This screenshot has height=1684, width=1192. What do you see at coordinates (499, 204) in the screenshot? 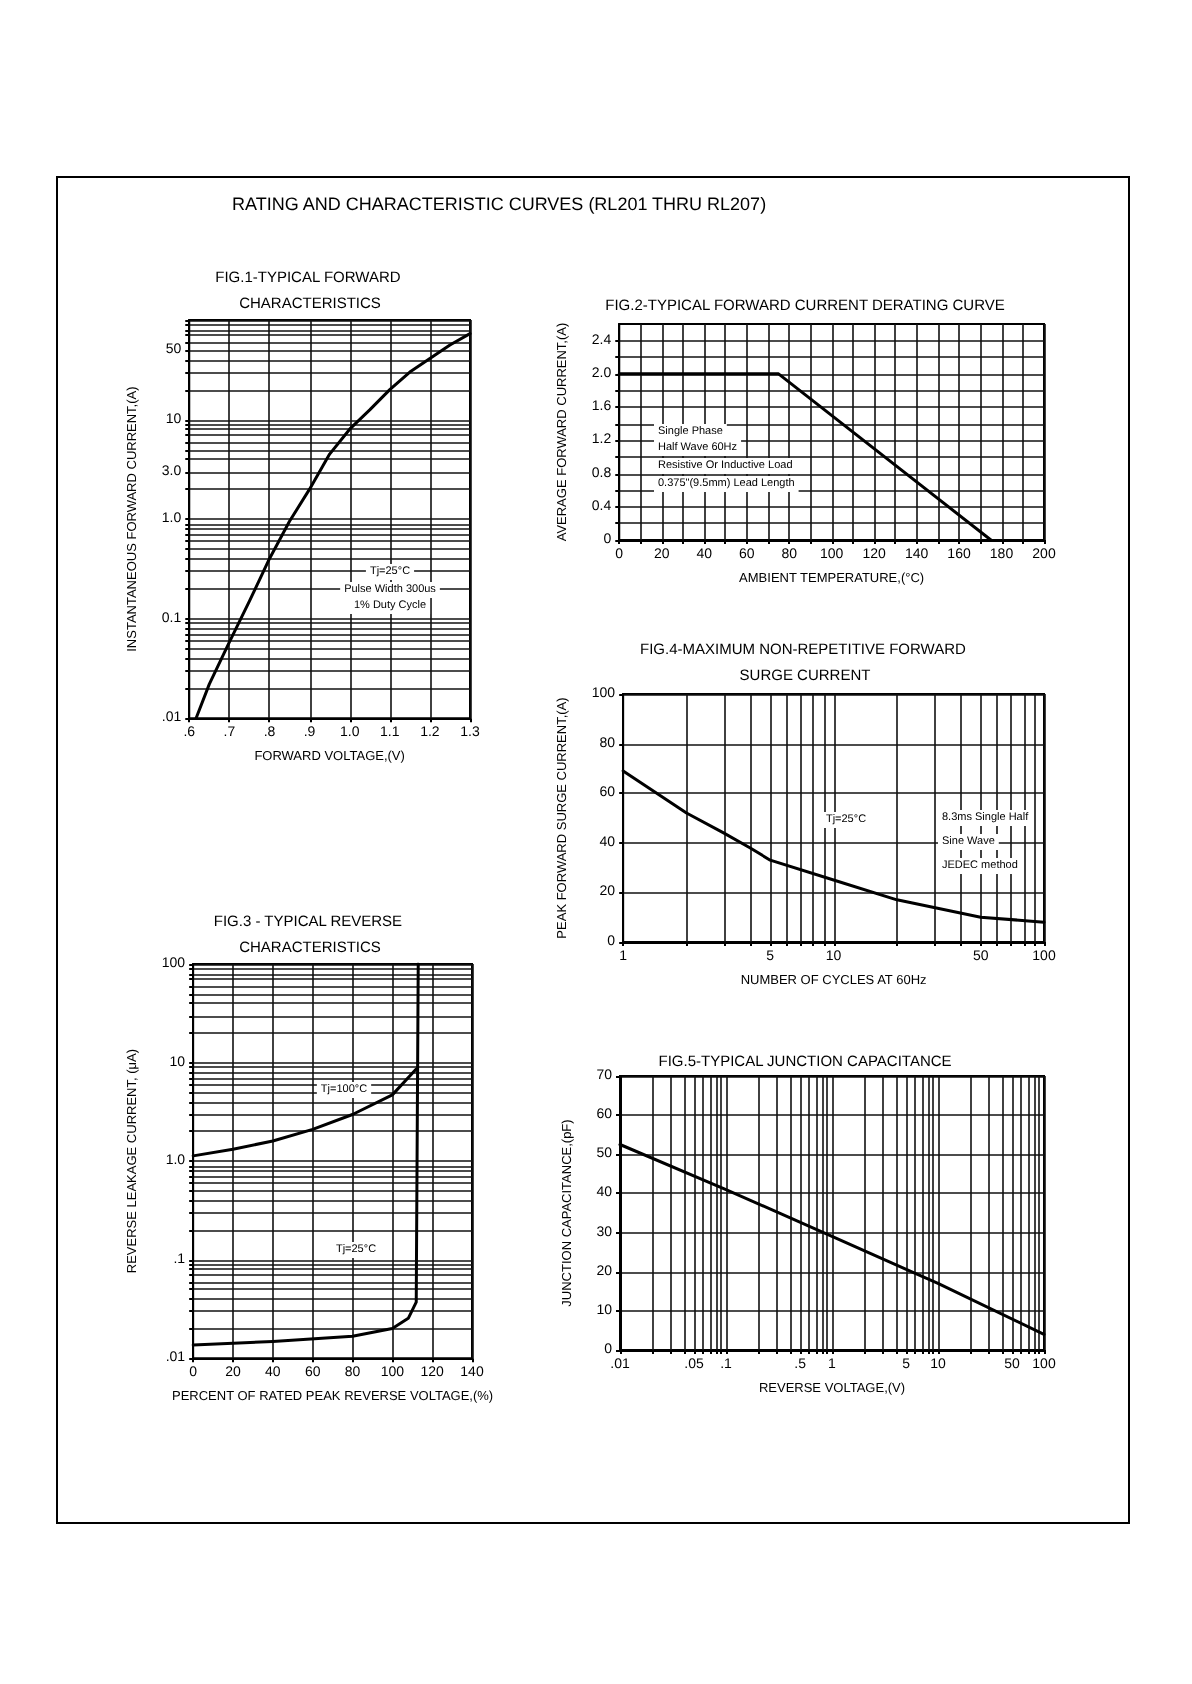
I see `text: RATING AND CHARACTERISTIC CURVES (RL201 THRU RL207)` at bounding box center [499, 204].